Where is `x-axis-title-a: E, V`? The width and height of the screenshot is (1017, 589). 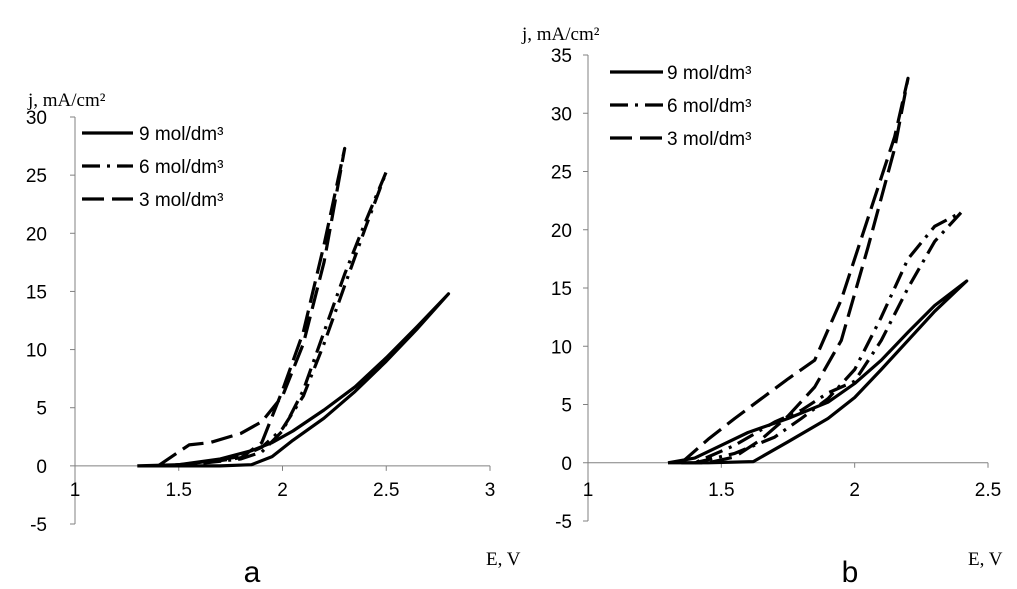 x-axis-title-a: E, V is located at coordinates (503, 559).